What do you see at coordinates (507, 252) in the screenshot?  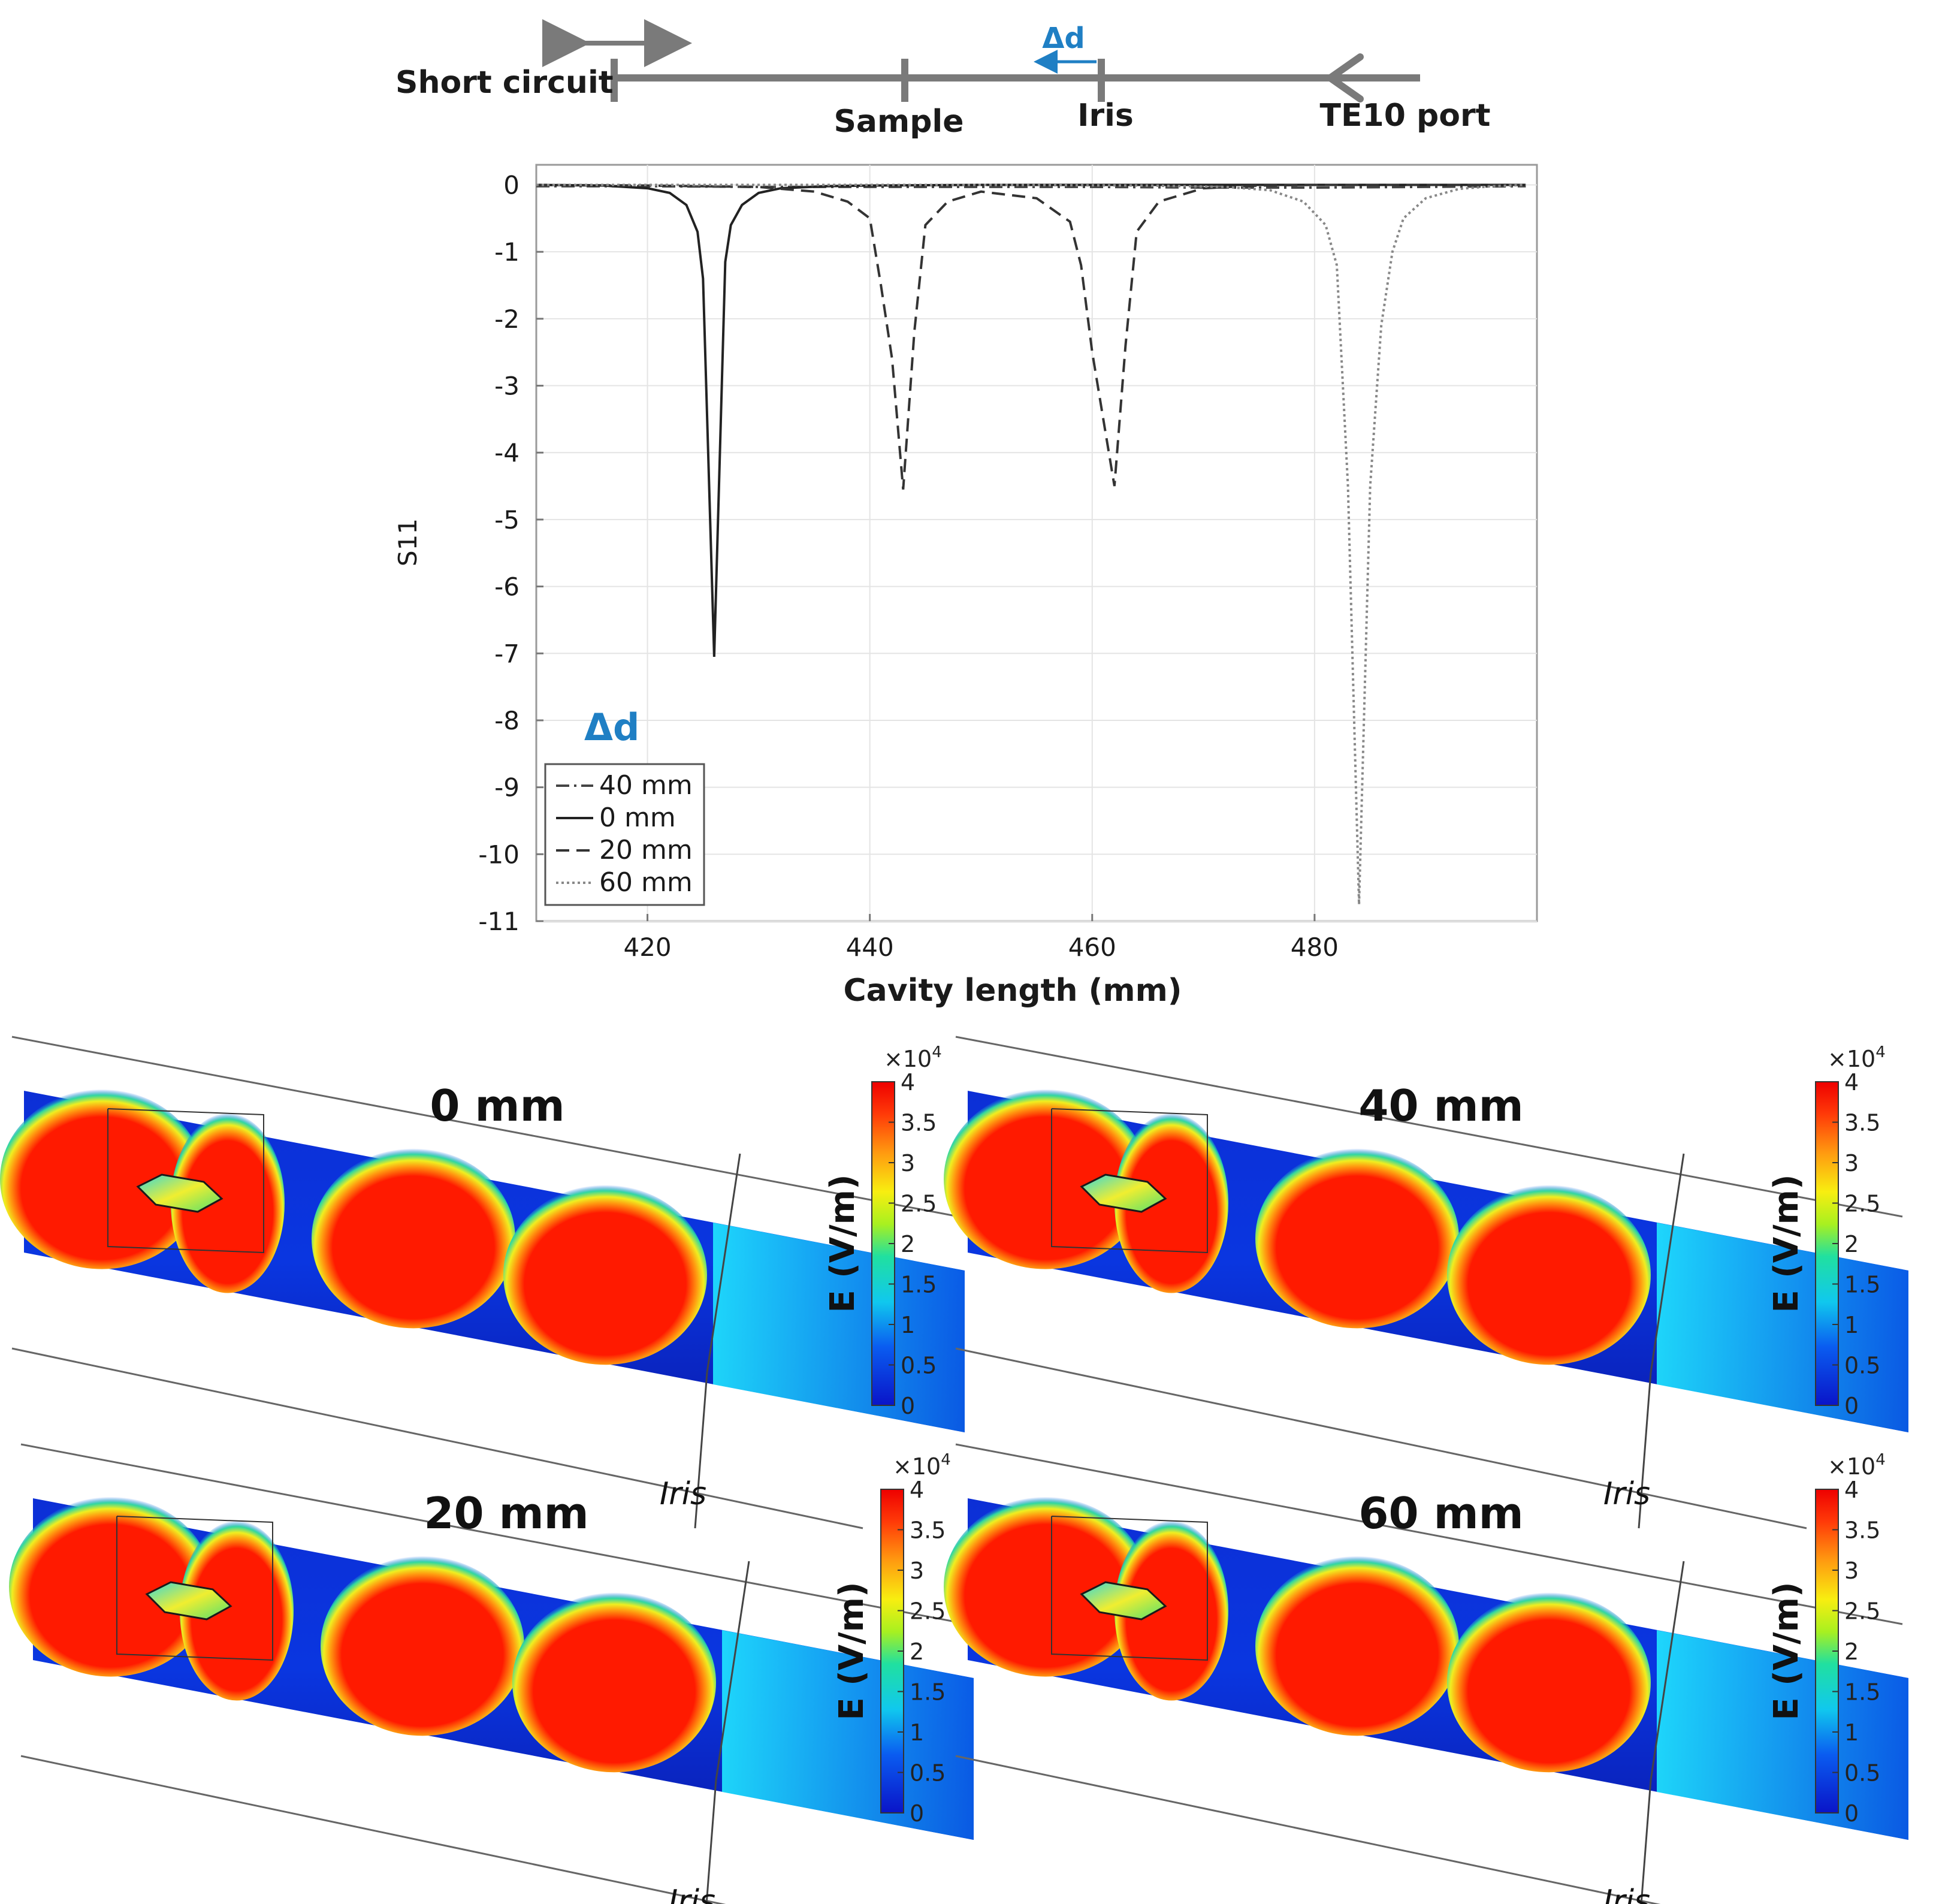 I see `y-tick-label: -1` at bounding box center [507, 252].